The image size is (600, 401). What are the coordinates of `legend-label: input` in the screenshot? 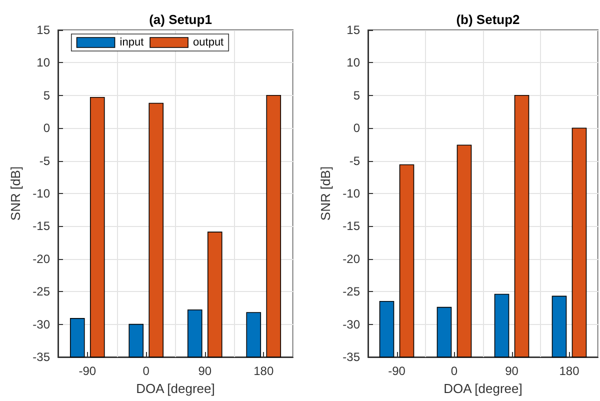 It's located at (132, 42).